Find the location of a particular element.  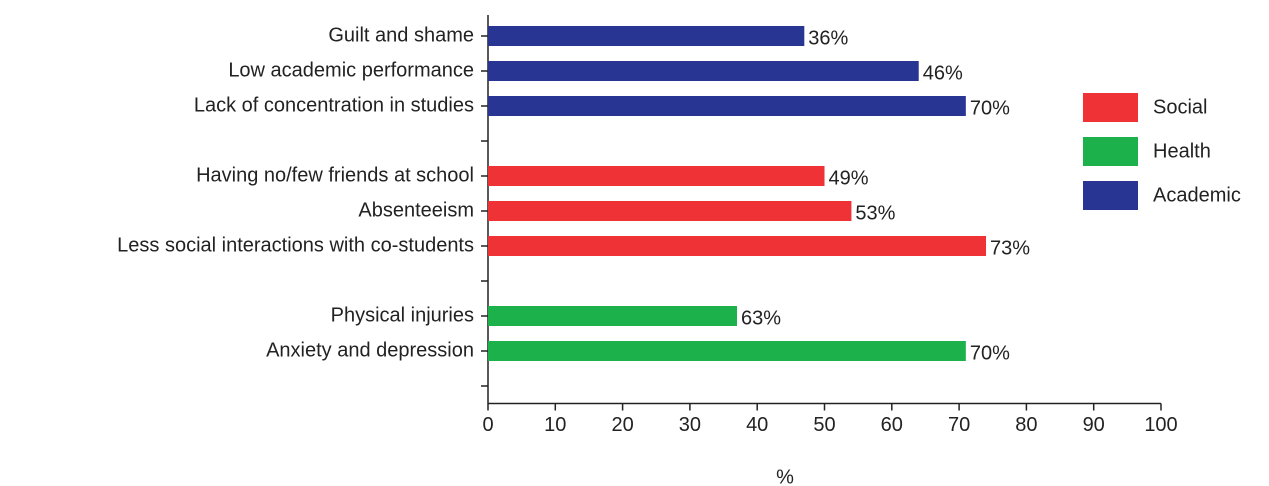

legend-label: Academic is located at coordinates (1197, 195).